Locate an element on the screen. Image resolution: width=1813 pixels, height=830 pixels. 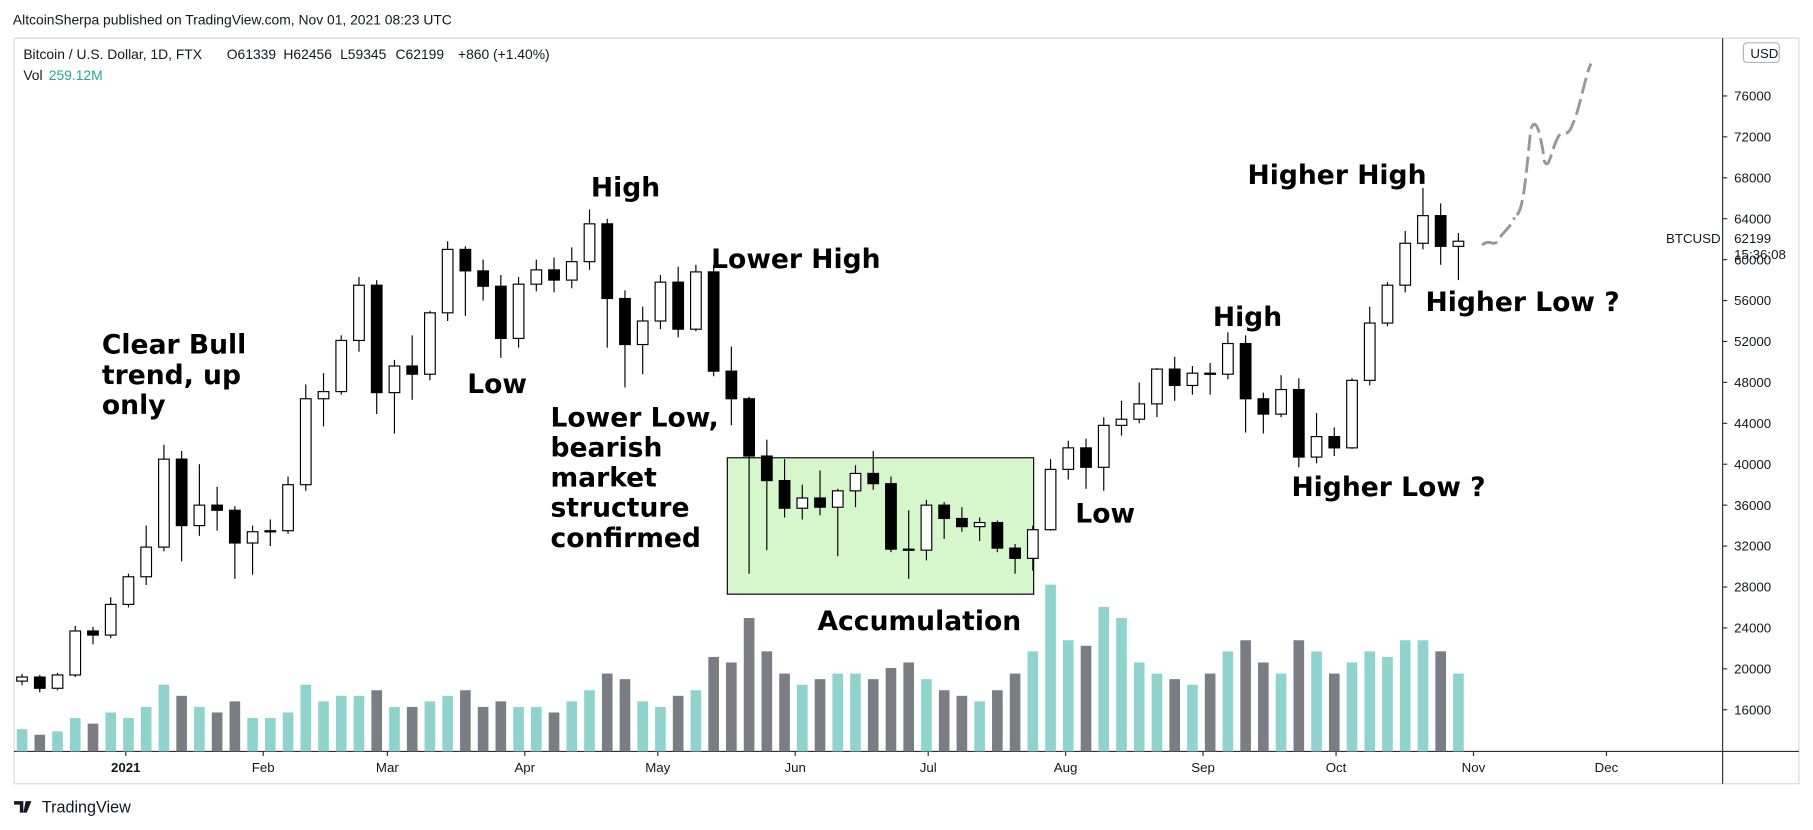
accumulation-box is located at coordinates (880, 526).